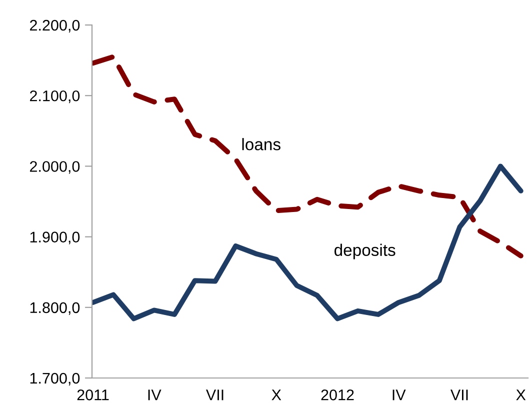 The width and height of the screenshot is (531, 410). Describe the element at coordinates (93, 395) in the screenshot. I see `x-tick-label: 2011` at that location.